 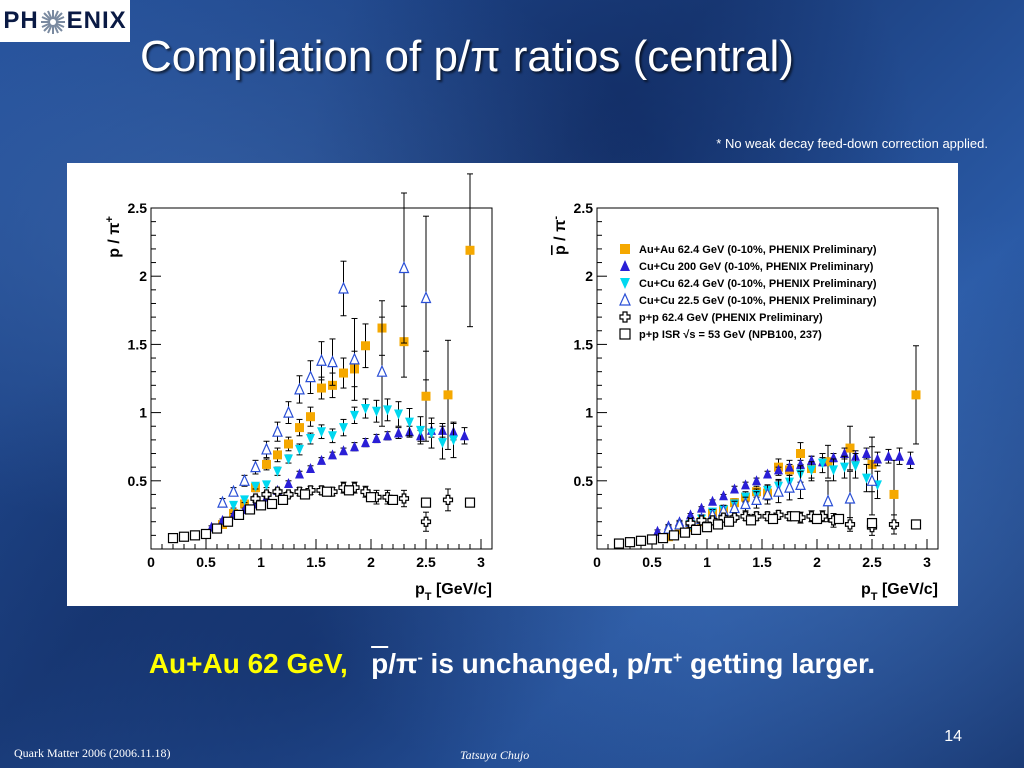 I want to click on y-tick-label: 2.5, so click(x=584, y=208).